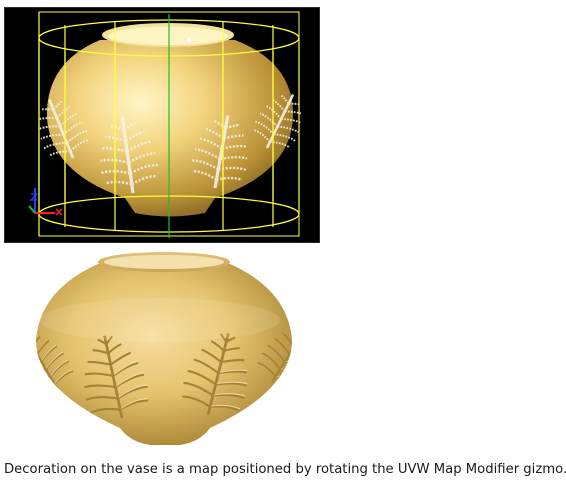 The height and width of the screenshot is (484, 566). I want to click on xyz-axis-tripod-icon, so click(45, 202).